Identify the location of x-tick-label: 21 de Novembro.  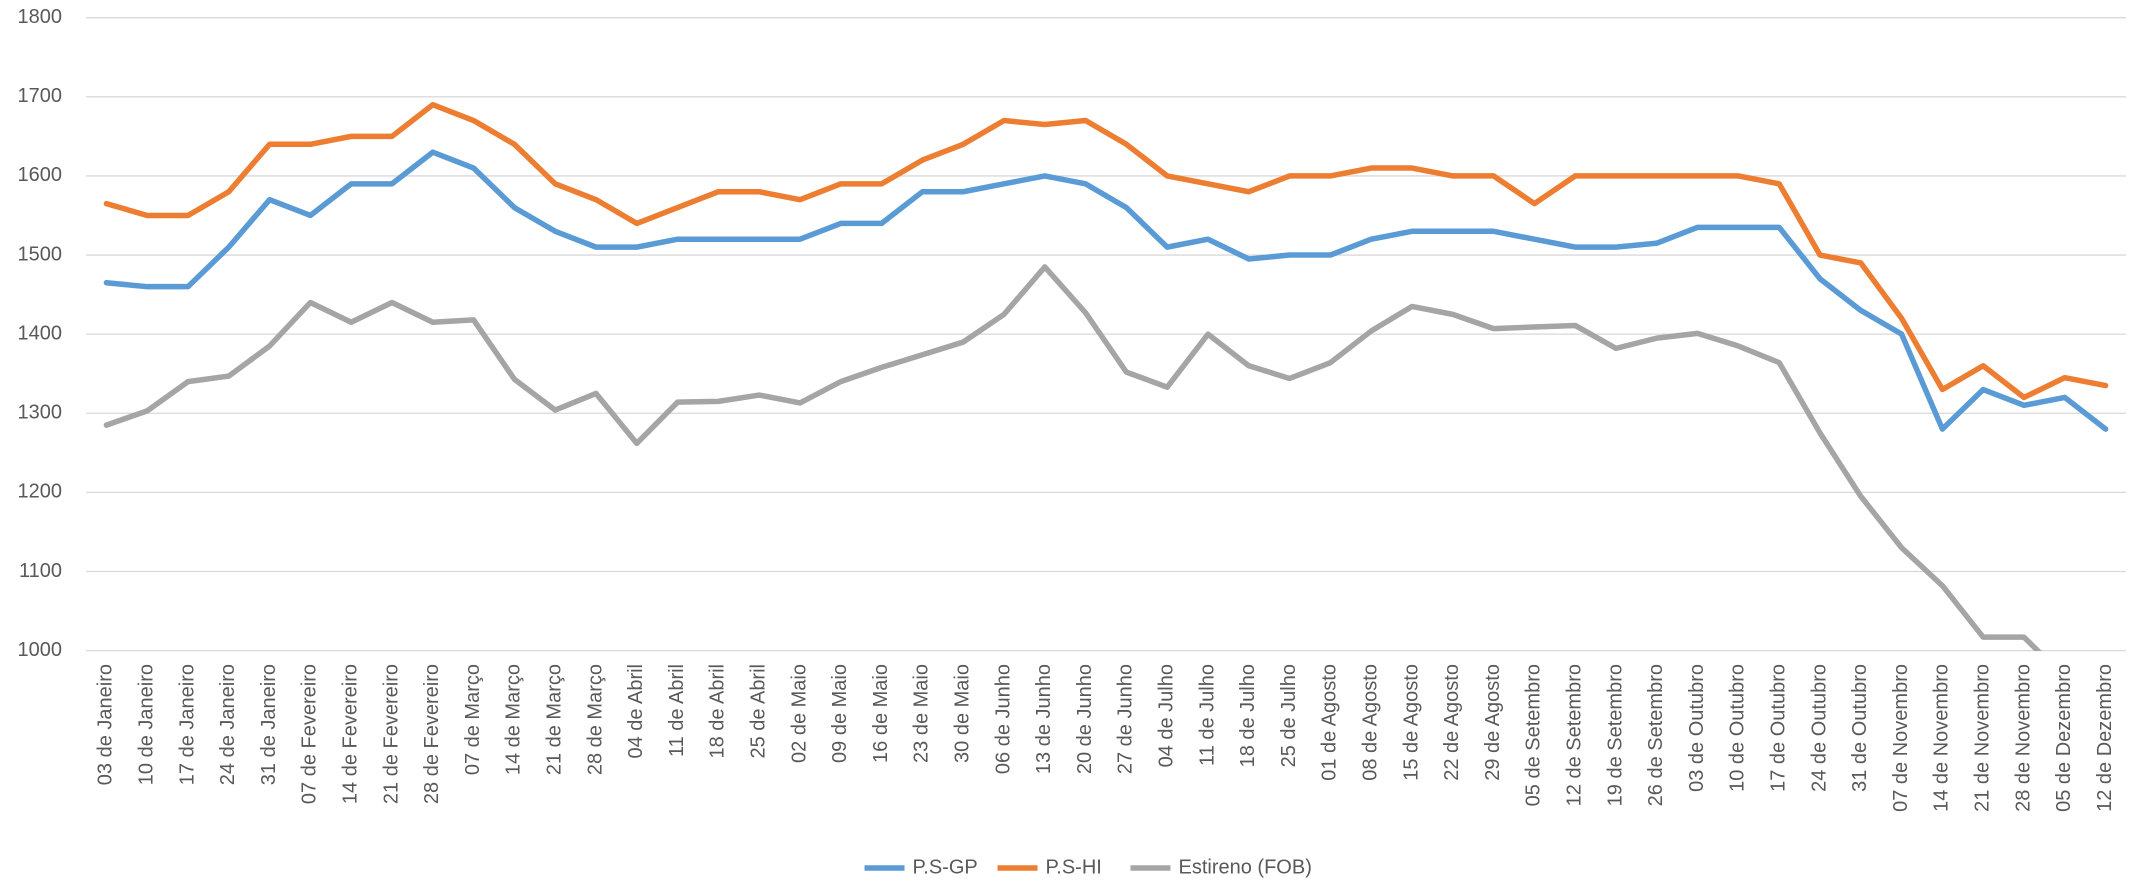
(1982, 738).